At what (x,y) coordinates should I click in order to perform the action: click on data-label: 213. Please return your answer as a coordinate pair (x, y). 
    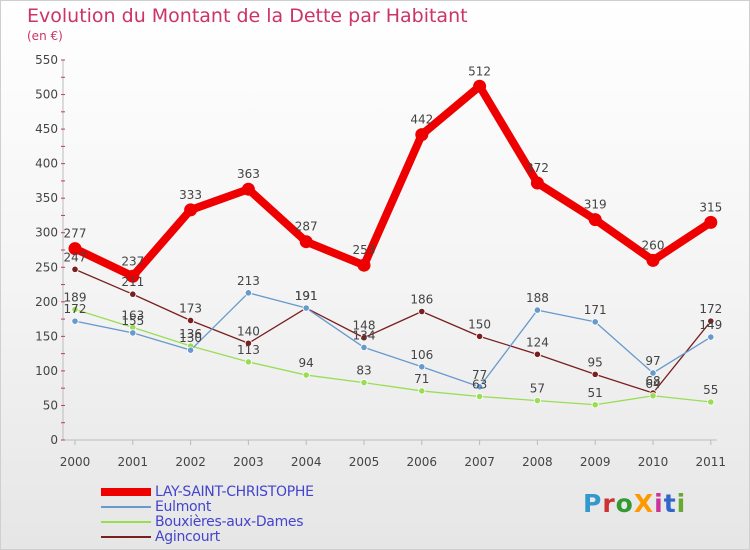
    Looking at the image, I should click on (248, 281).